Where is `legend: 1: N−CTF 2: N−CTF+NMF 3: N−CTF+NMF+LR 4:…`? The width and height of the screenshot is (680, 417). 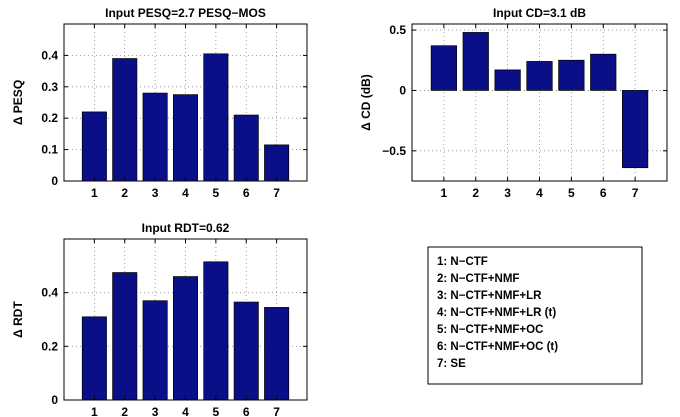 legend: 1: N−CTF 2: N−CTF+NMF 3: N−CTF+NMF+LR 4:… is located at coordinates (535, 315).